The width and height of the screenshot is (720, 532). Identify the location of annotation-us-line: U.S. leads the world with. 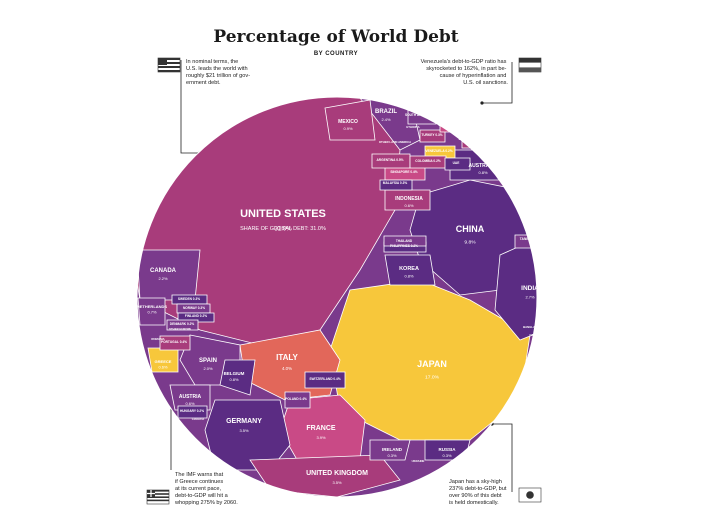
(217, 69).